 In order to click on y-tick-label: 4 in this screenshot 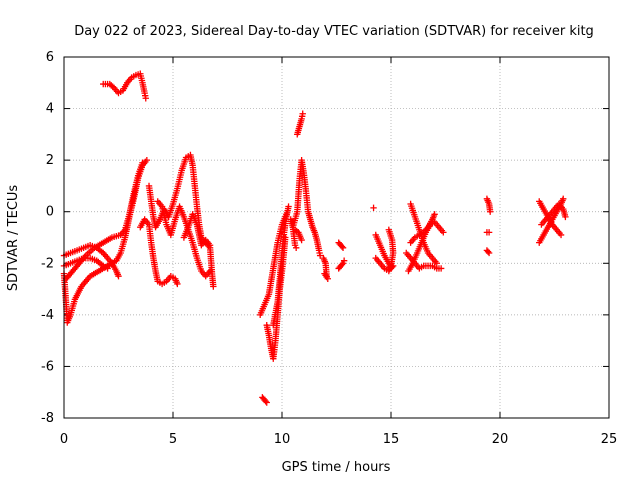, I will do `click(50, 109)`.